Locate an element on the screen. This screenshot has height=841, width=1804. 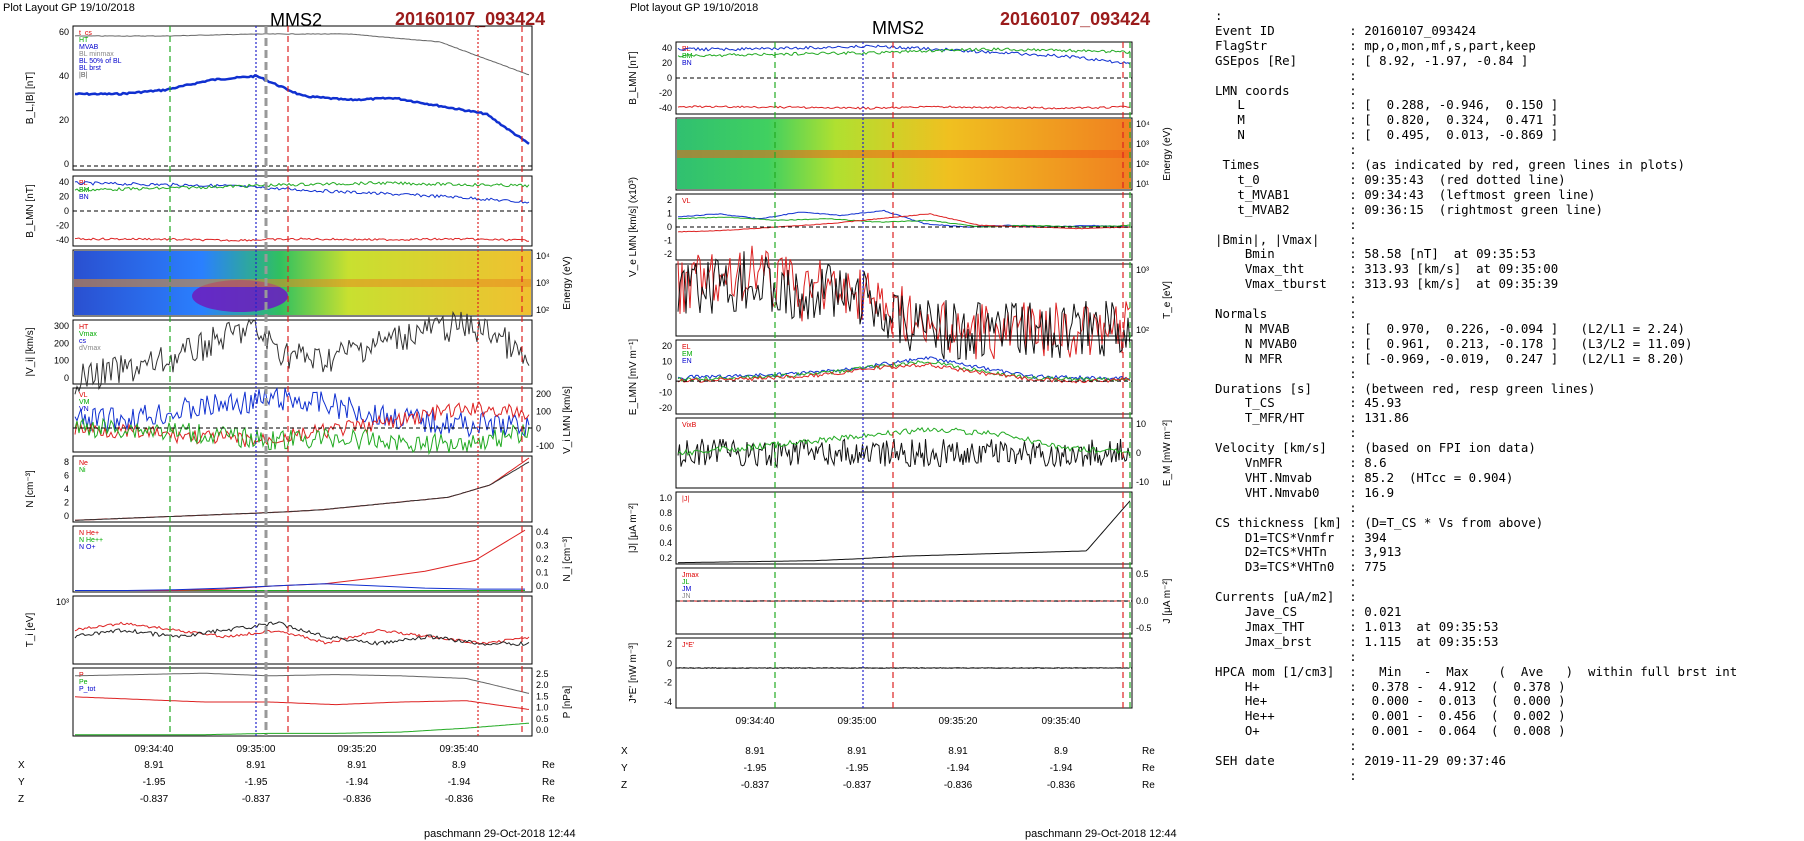
right-panel-tick: -20 is located at coordinates (665, 408).